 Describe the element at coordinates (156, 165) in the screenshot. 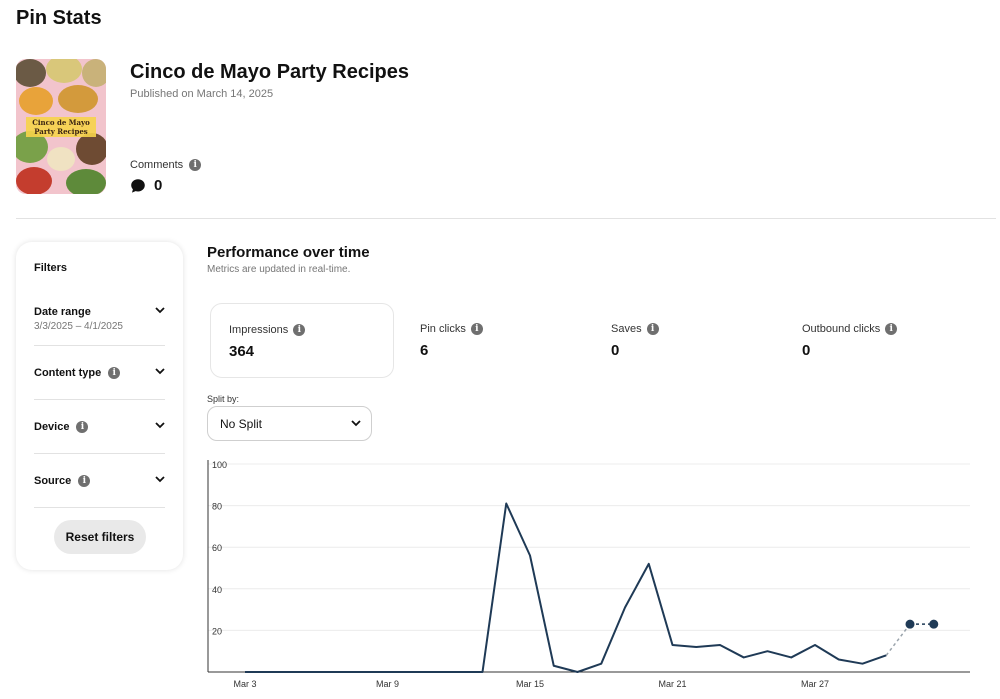

I see `comments-label-text: Comments` at that location.